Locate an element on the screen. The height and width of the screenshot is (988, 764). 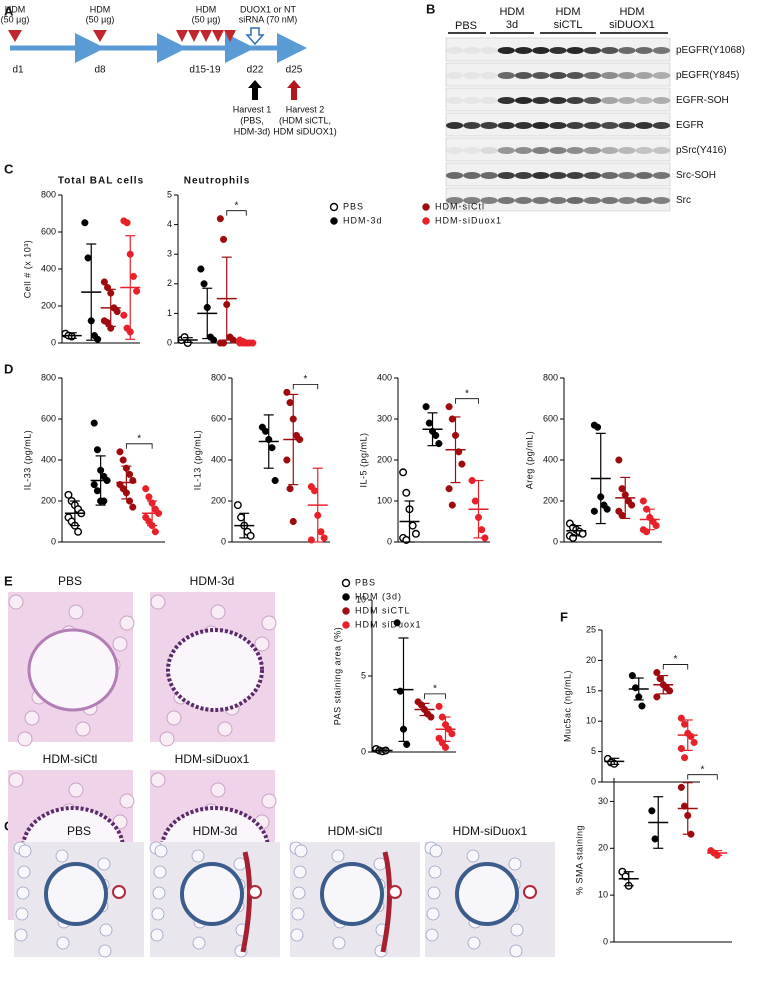
chart: 0 100 200 300 400 IL-5 (pg/mL) * is located at coordinates (424, 459).